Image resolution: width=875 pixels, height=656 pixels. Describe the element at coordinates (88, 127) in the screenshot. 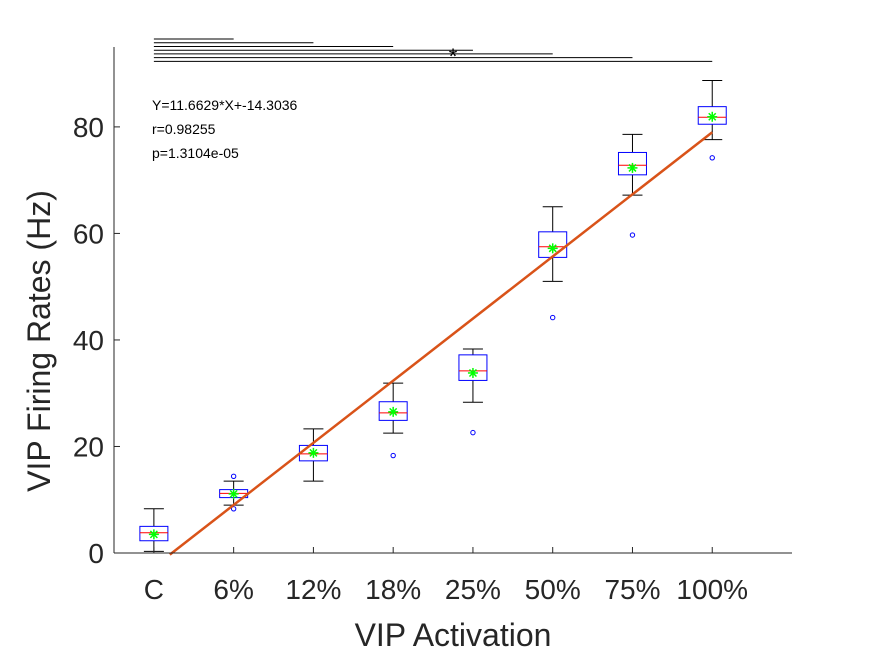

I see `y-tick-label: 80` at that location.